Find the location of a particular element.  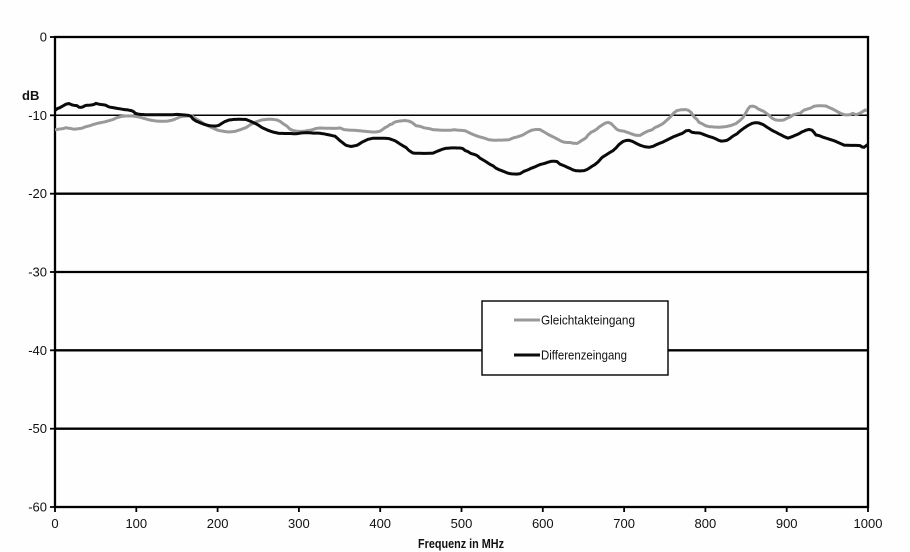

svg-text: -50 is located at coordinates (37, 428).